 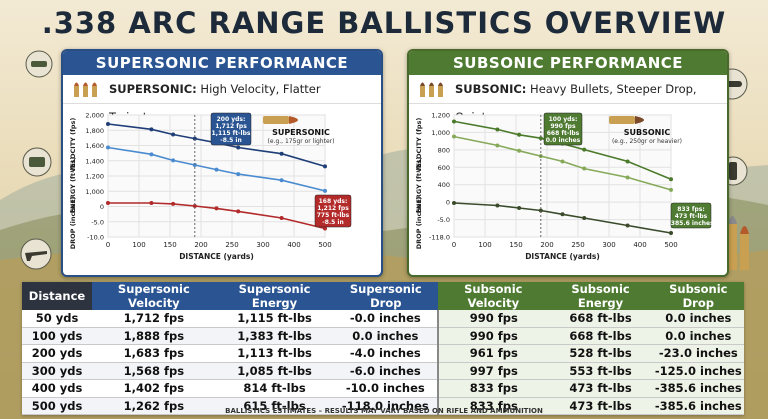 I want to click on callout-top-text: 990 fps, so click(x=563, y=126).